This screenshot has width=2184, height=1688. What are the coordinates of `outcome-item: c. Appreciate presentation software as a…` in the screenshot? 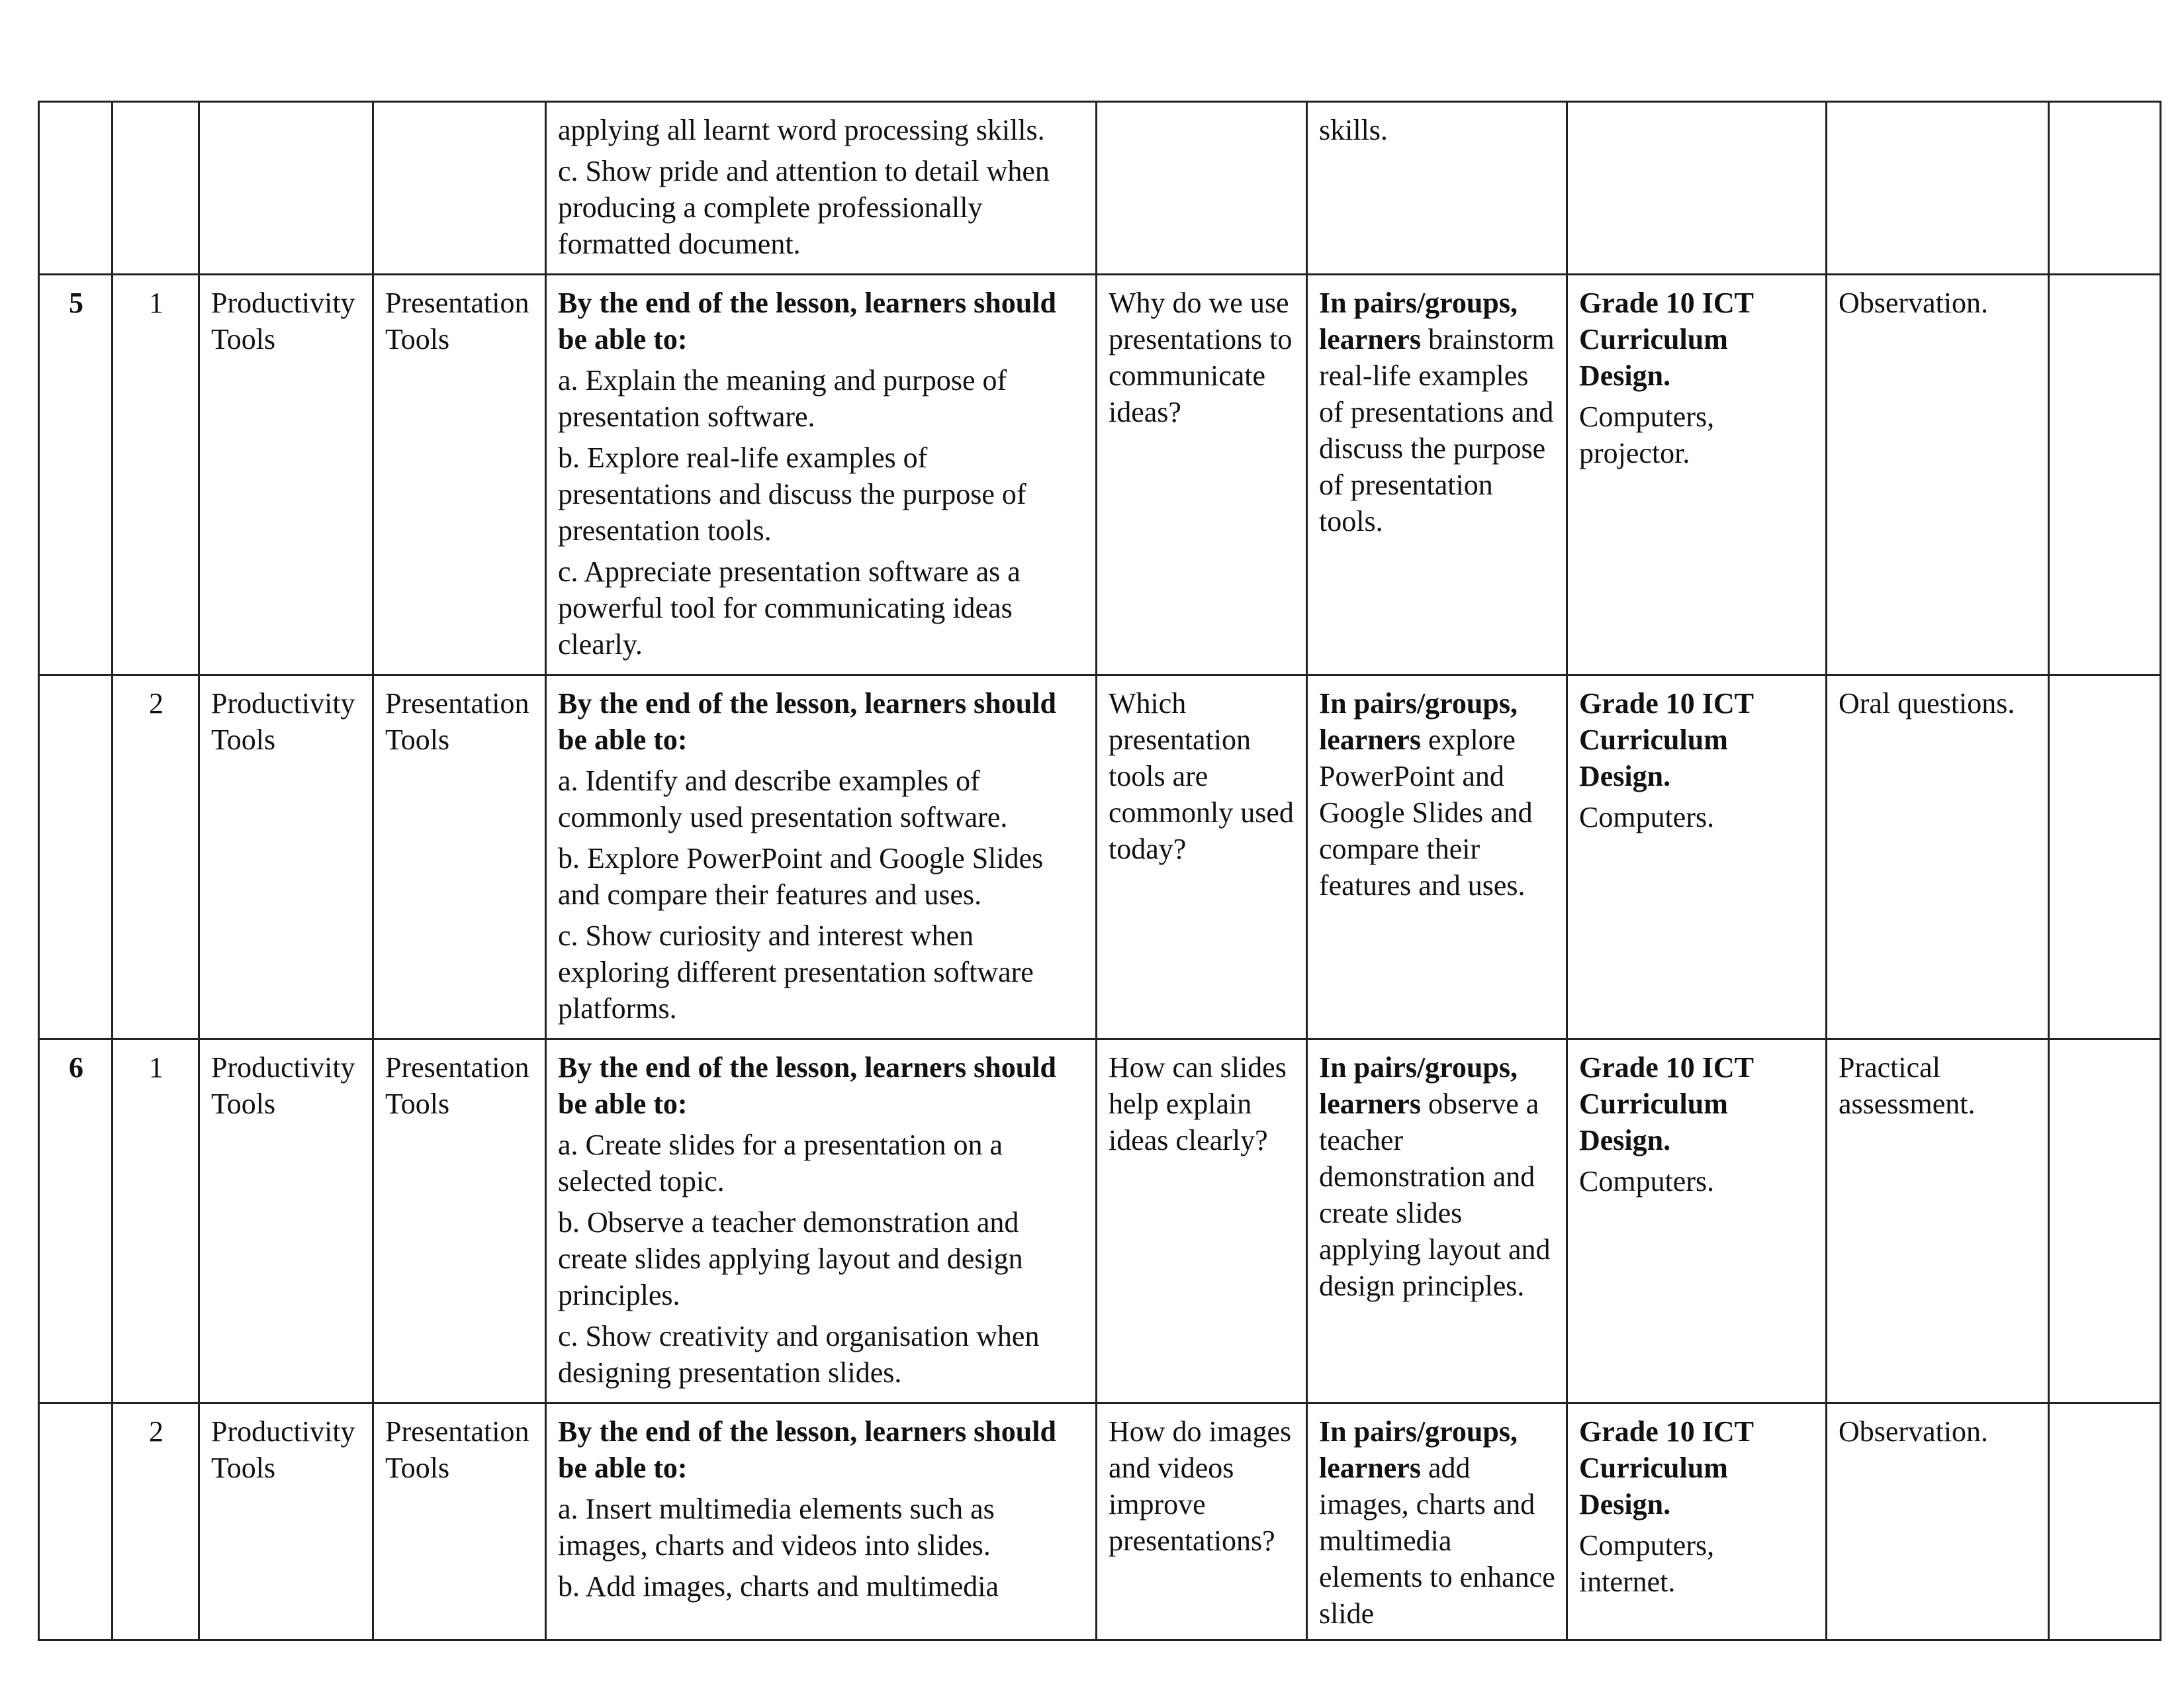 It's located at (789, 608).